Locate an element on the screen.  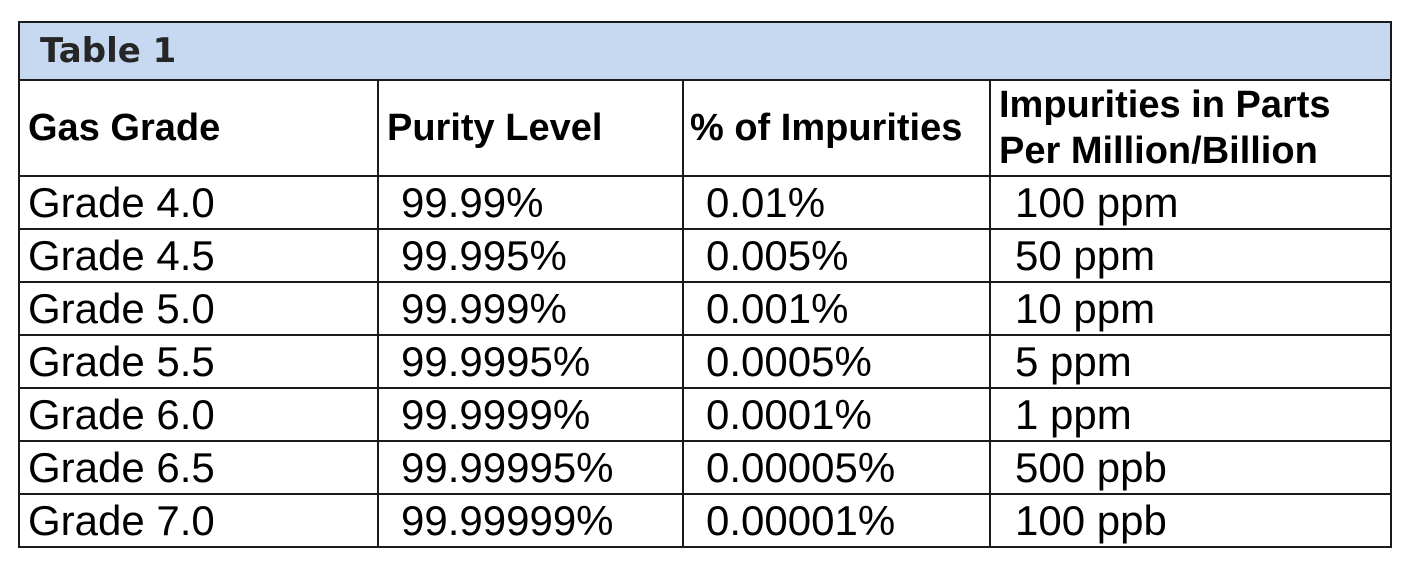
cell-purity-level: 99.99999% is located at coordinates (530, 520).